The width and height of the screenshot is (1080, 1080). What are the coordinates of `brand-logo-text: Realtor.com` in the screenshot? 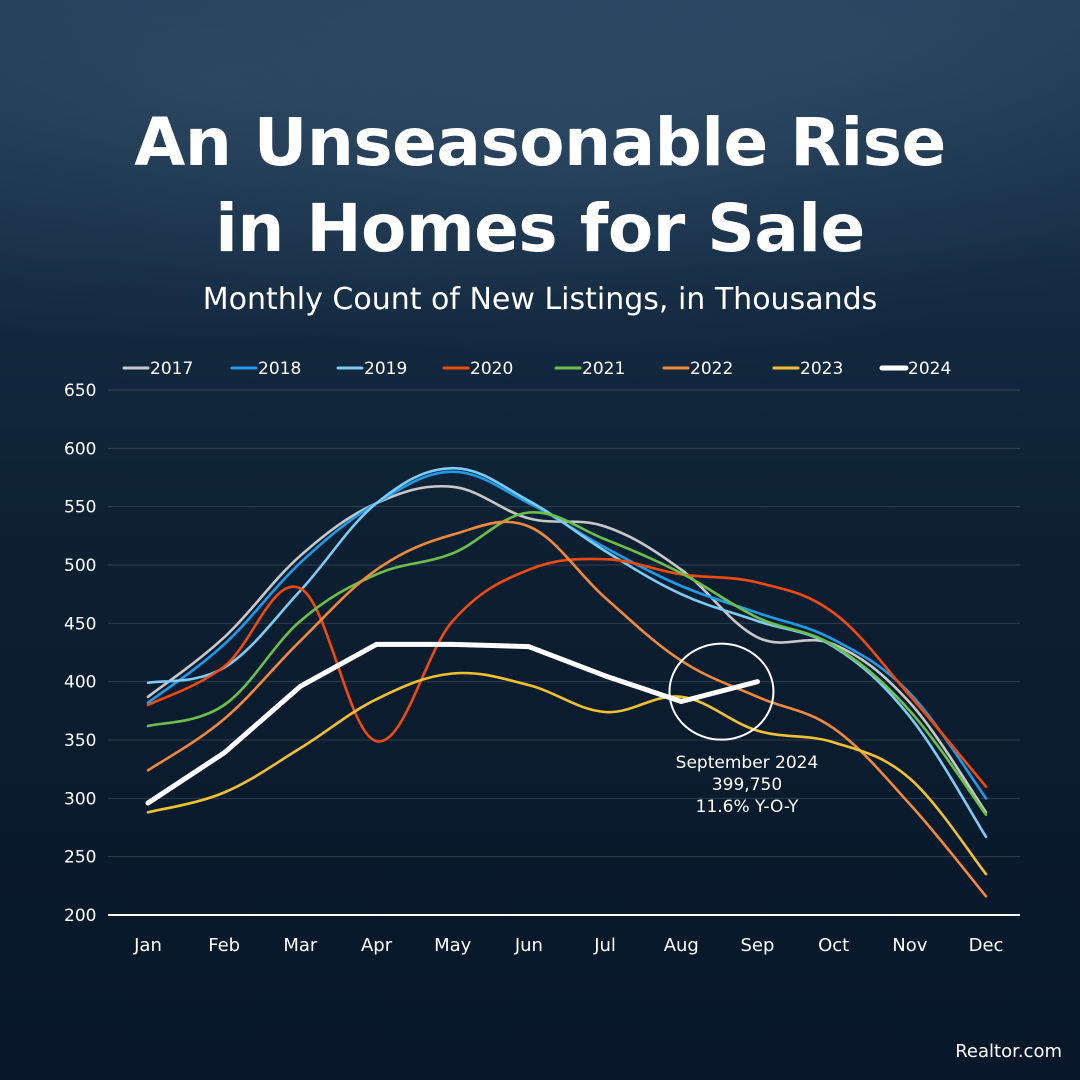 It's located at (1008, 1051).